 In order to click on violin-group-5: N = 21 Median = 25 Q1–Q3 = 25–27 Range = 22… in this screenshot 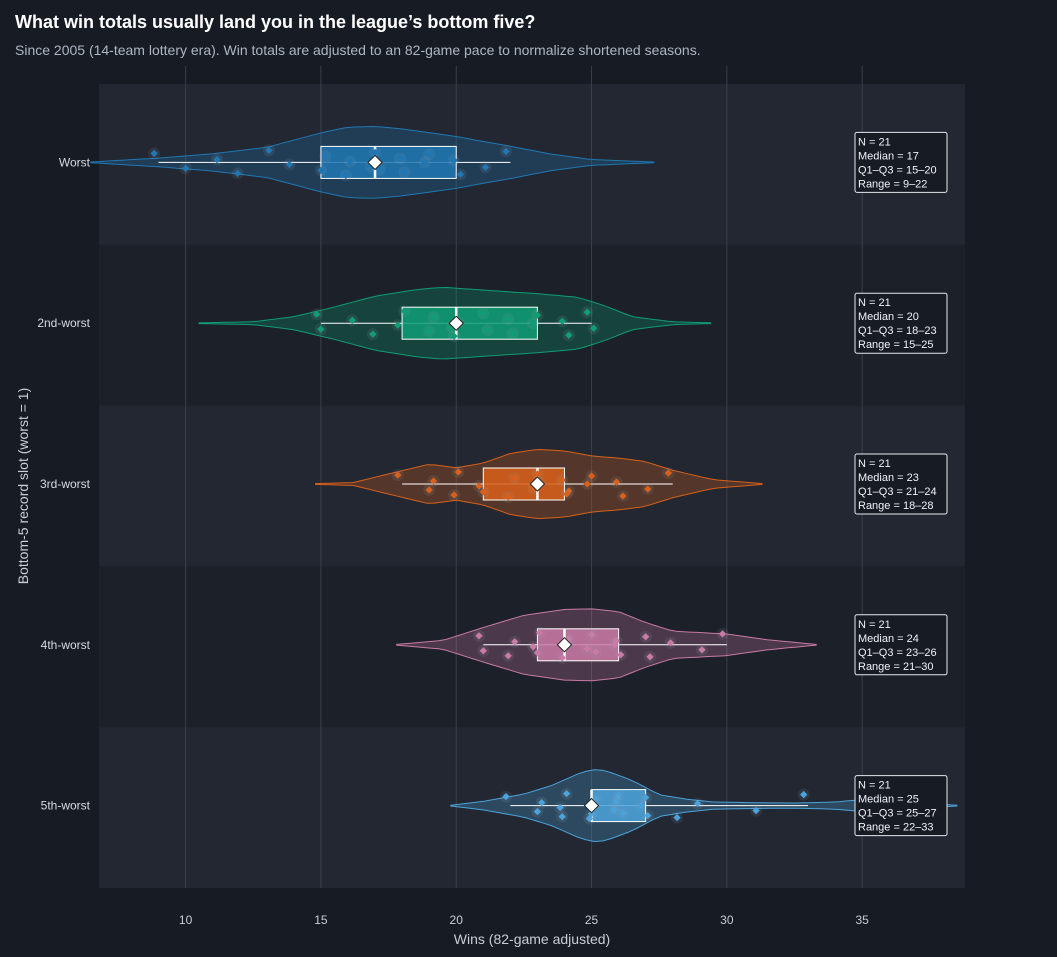, I will do `click(704, 806)`.